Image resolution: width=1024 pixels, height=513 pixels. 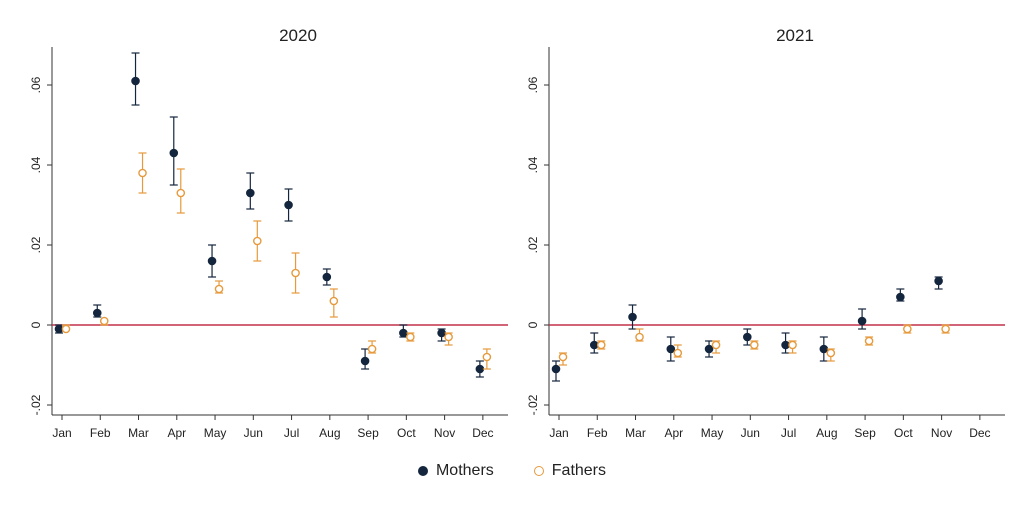 What do you see at coordinates (36, 84) in the screenshot?
I see `panel-2020-y-tick-label: .06` at bounding box center [36, 84].